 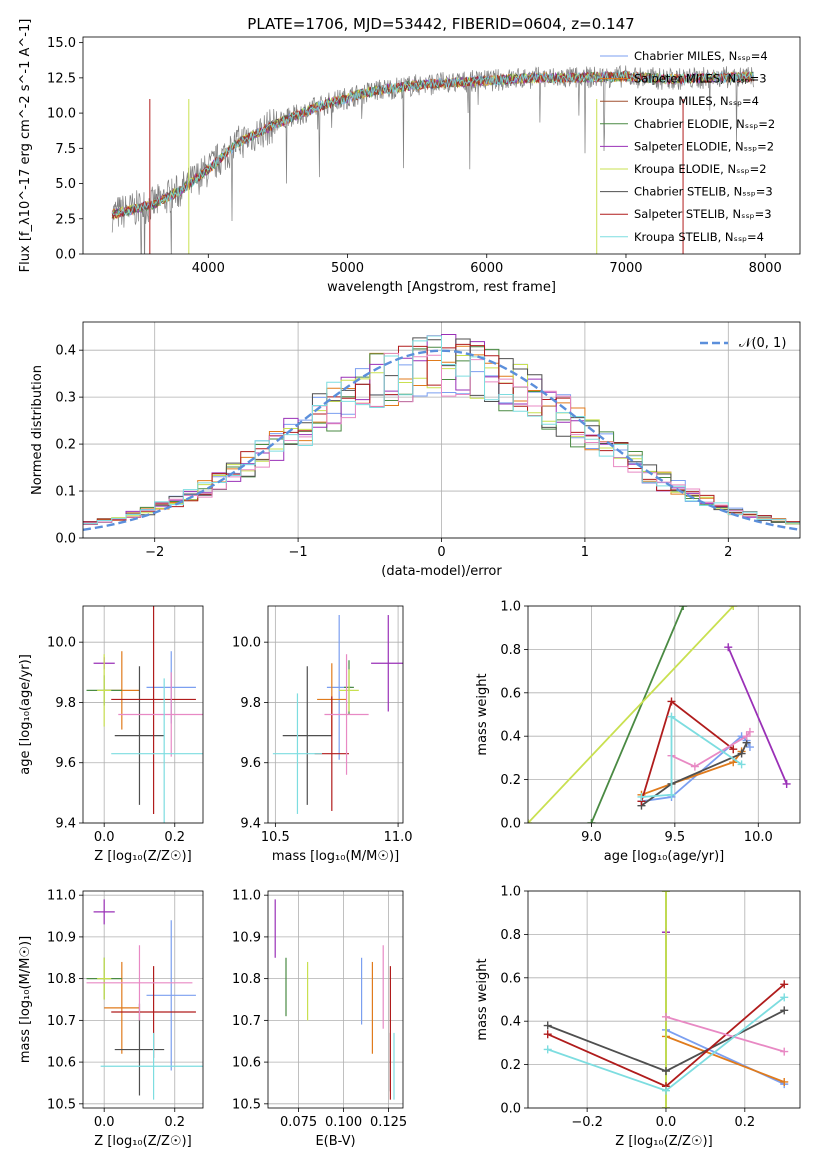 I want to click on x-axis-label: (data-model)/error, so click(x=441, y=571).